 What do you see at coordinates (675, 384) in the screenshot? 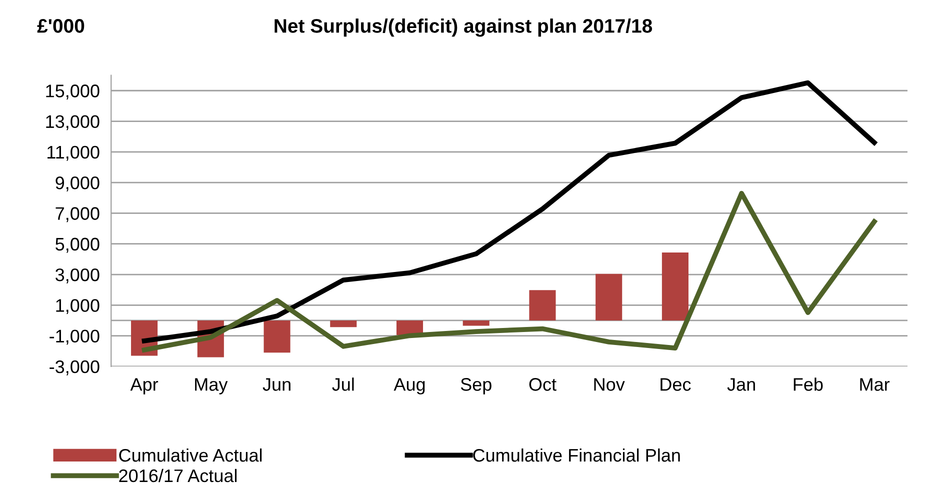
I see `x-tick-label: Dec` at bounding box center [675, 384].